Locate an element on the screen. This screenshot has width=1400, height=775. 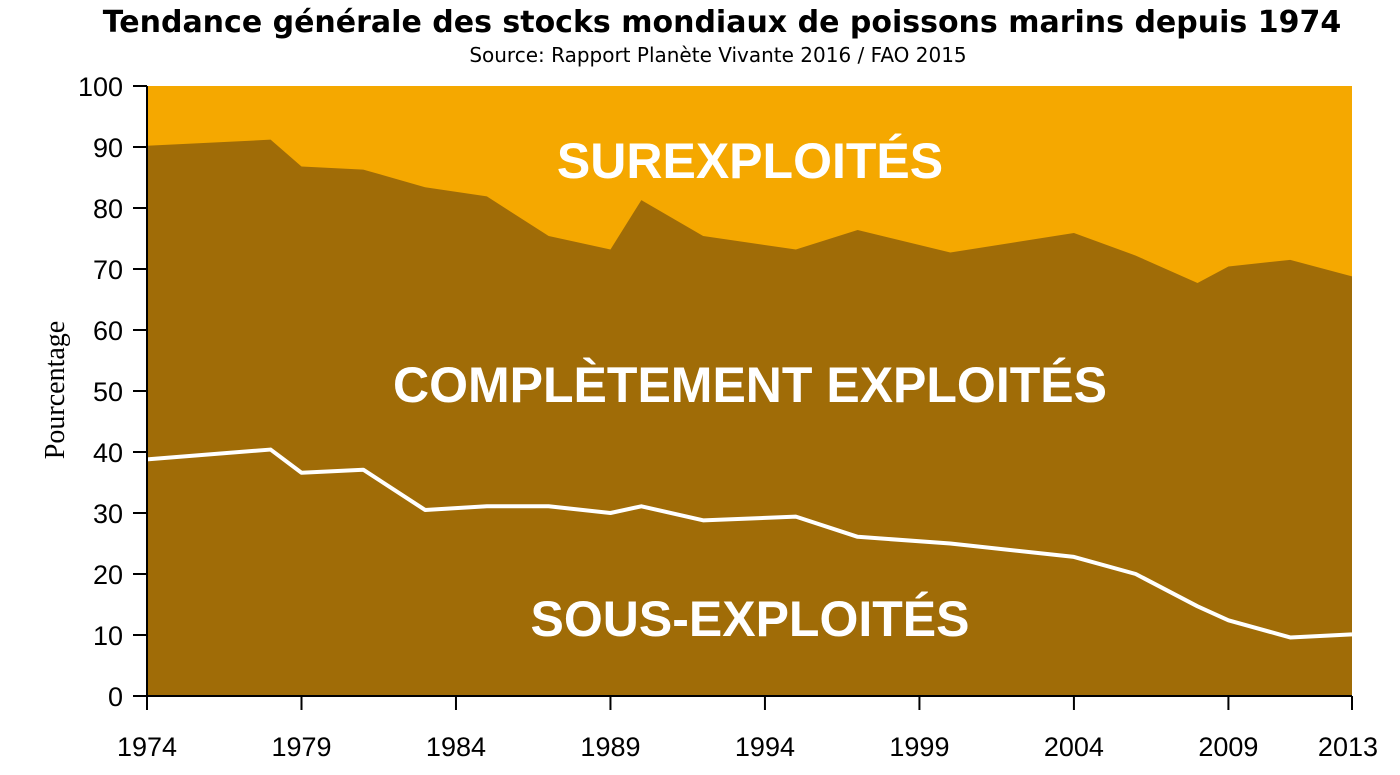
y-tick-label: 40 is located at coordinates (108, 453).